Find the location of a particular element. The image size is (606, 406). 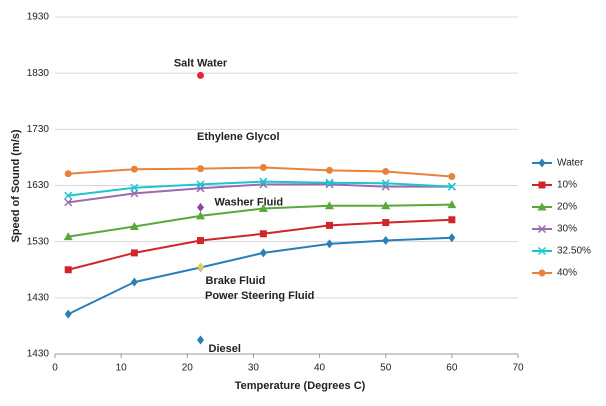

x-tick-label: 60 is located at coordinates (452, 368).